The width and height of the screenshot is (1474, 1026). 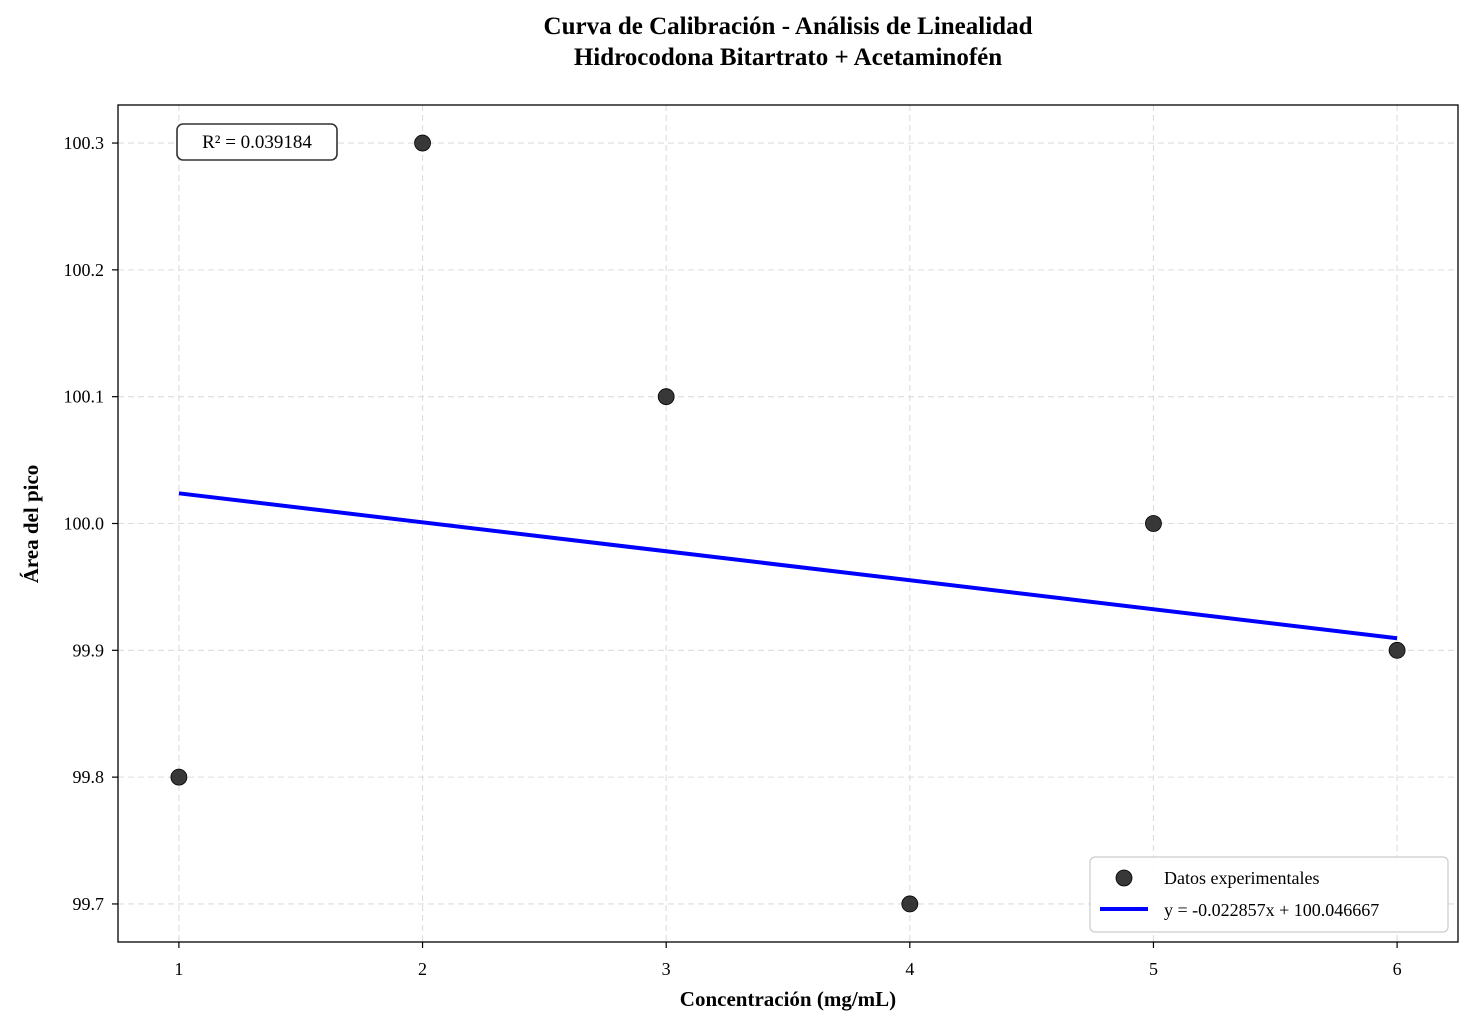 What do you see at coordinates (31, 524) in the screenshot?
I see `y-axis-label: Área del pico` at bounding box center [31, 524].